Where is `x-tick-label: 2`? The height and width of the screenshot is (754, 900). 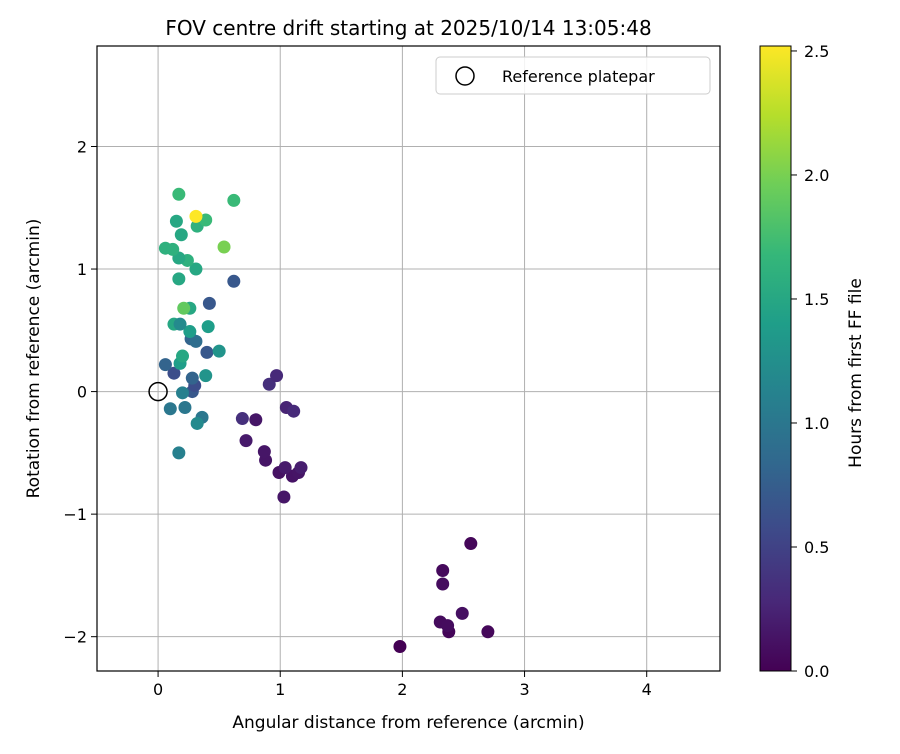 x-tick-label: 2 is located at coordinates (402, 689).